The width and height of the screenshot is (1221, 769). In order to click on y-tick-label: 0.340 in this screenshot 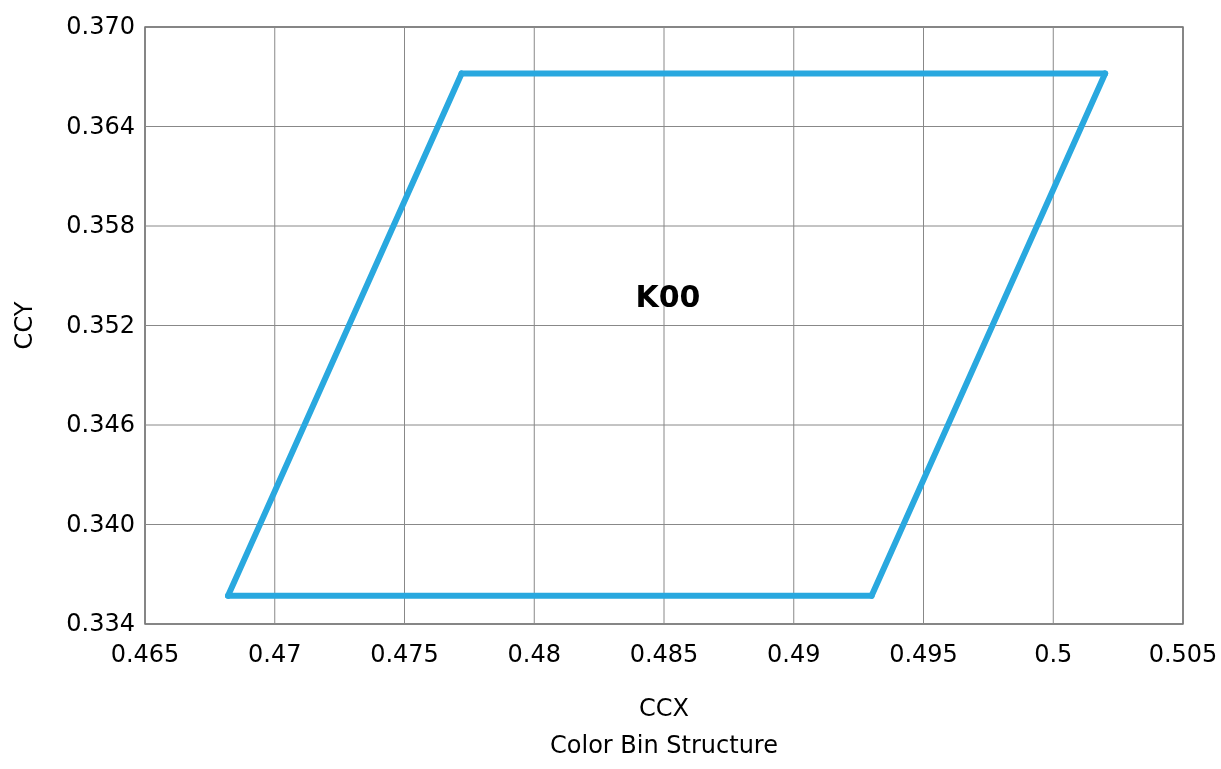, I will do `click(100, 523)`.